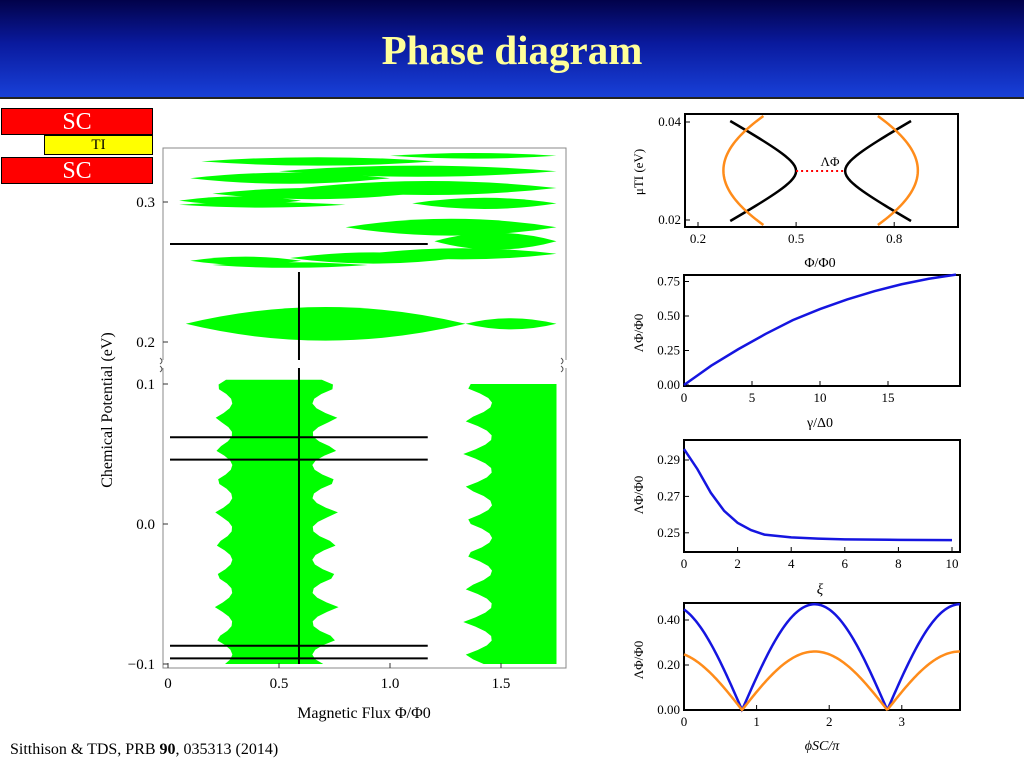 This screenshot has height=768, width=1024. What do you see at coordinates (145, 385) in the screenshot?
I see `y-tick-label: 0.1` at bounding box center [145, 385].